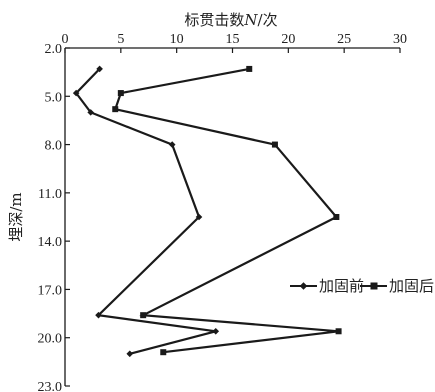 This screenshot has height=392, width=435. What do you see at coordinates (268, 20) in the screenshot?
I see `x-axis-title-suffix: /次` at bounding box center [268, 20].